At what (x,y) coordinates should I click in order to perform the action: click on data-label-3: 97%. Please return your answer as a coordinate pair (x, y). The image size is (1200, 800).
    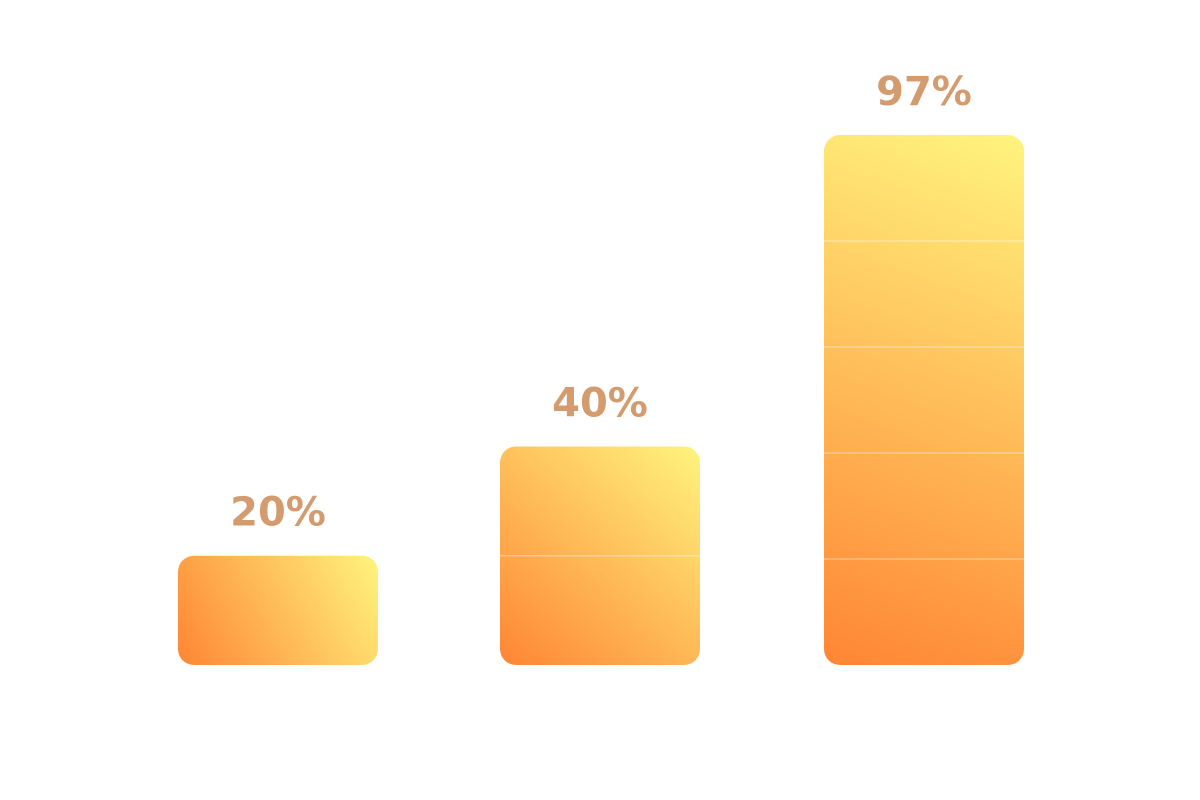
    Looking at the image, I should click on (924, 92).